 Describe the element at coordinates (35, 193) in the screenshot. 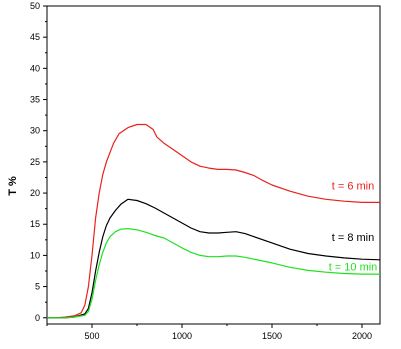

I see `y-tick-label: 20` at that location.